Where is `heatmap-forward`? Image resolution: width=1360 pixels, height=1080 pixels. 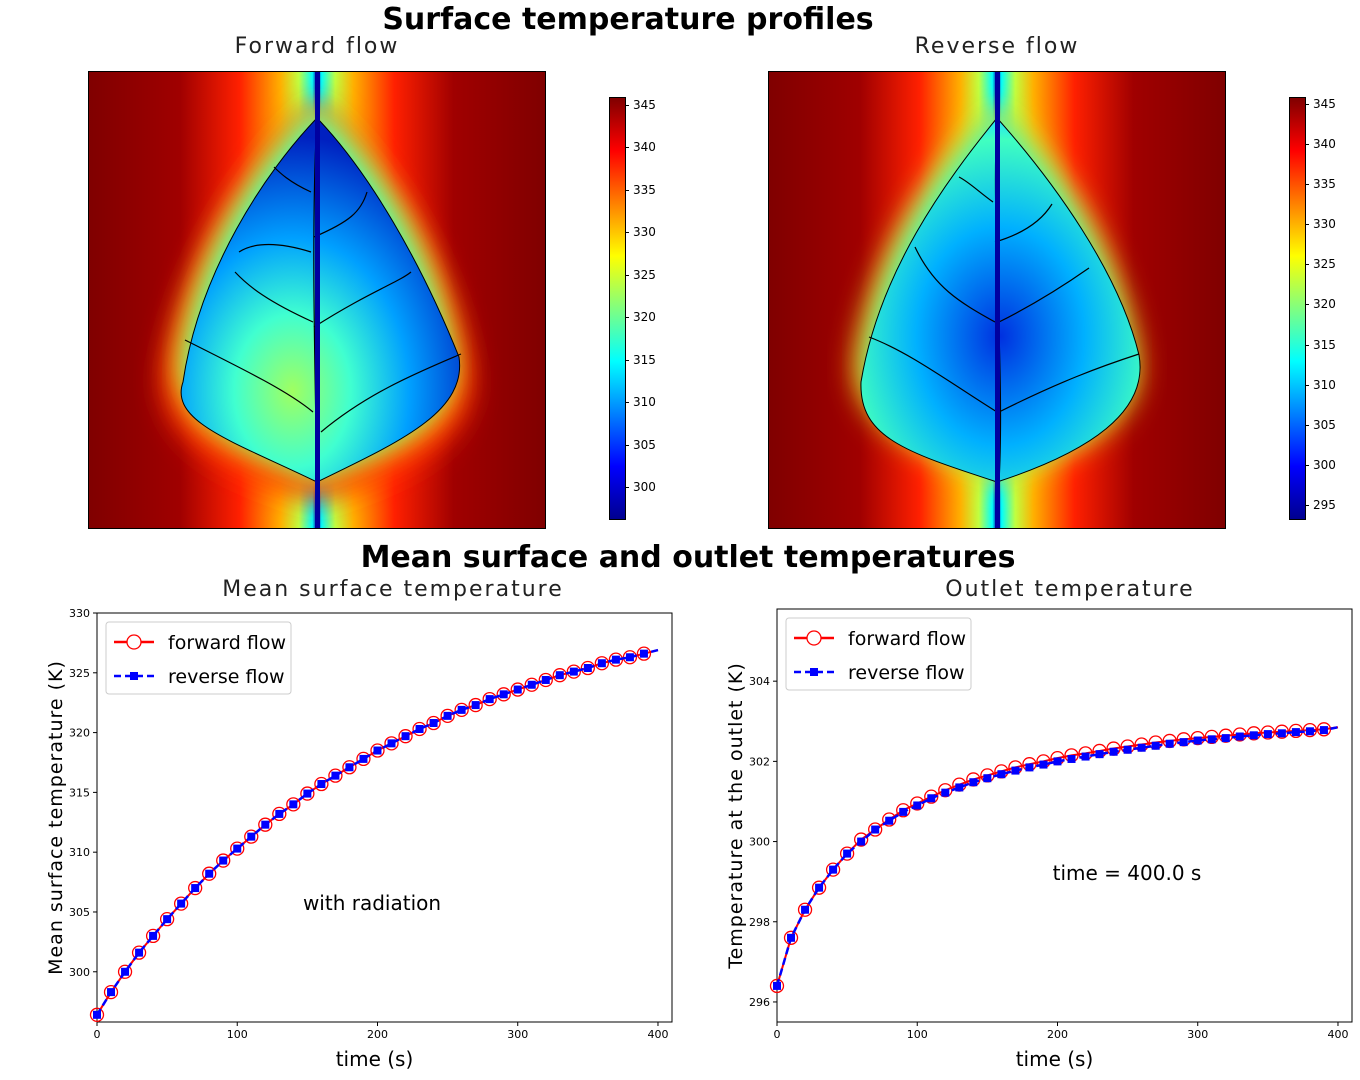 heatmap-forward is located at coordinates (317, 300).